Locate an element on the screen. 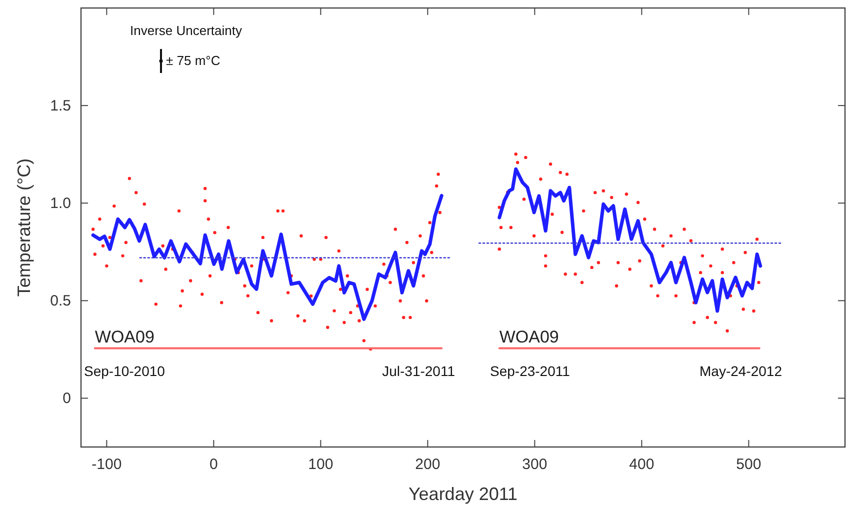 This screenshot has width=848, height=508. annotation: Sep-10-2010 is located at coordinates (125, 371).